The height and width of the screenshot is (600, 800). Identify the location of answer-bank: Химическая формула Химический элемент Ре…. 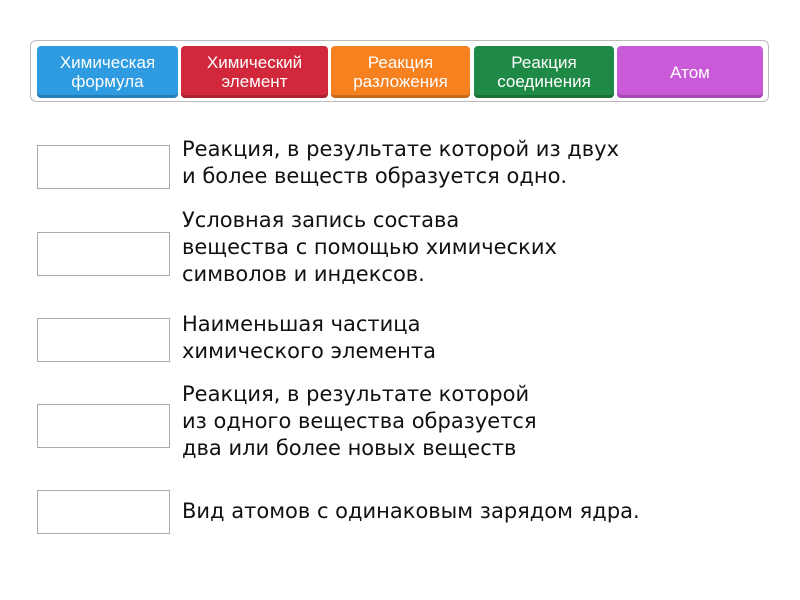
(399, 71).